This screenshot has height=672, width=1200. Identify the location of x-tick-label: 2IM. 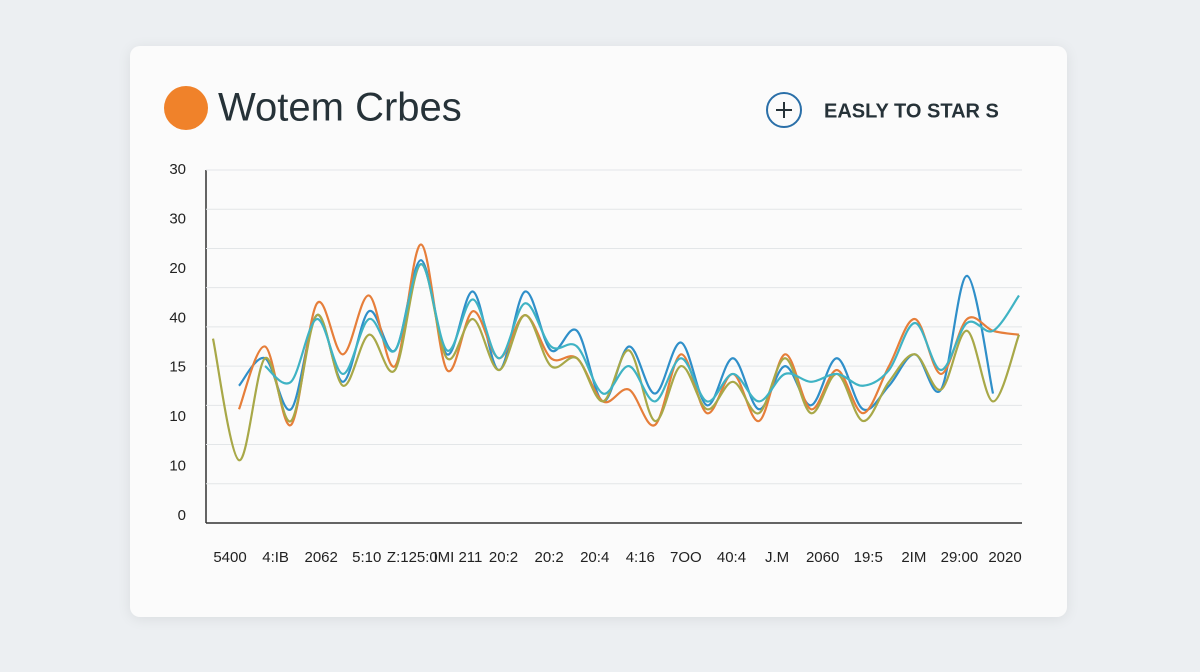
(913, 557).